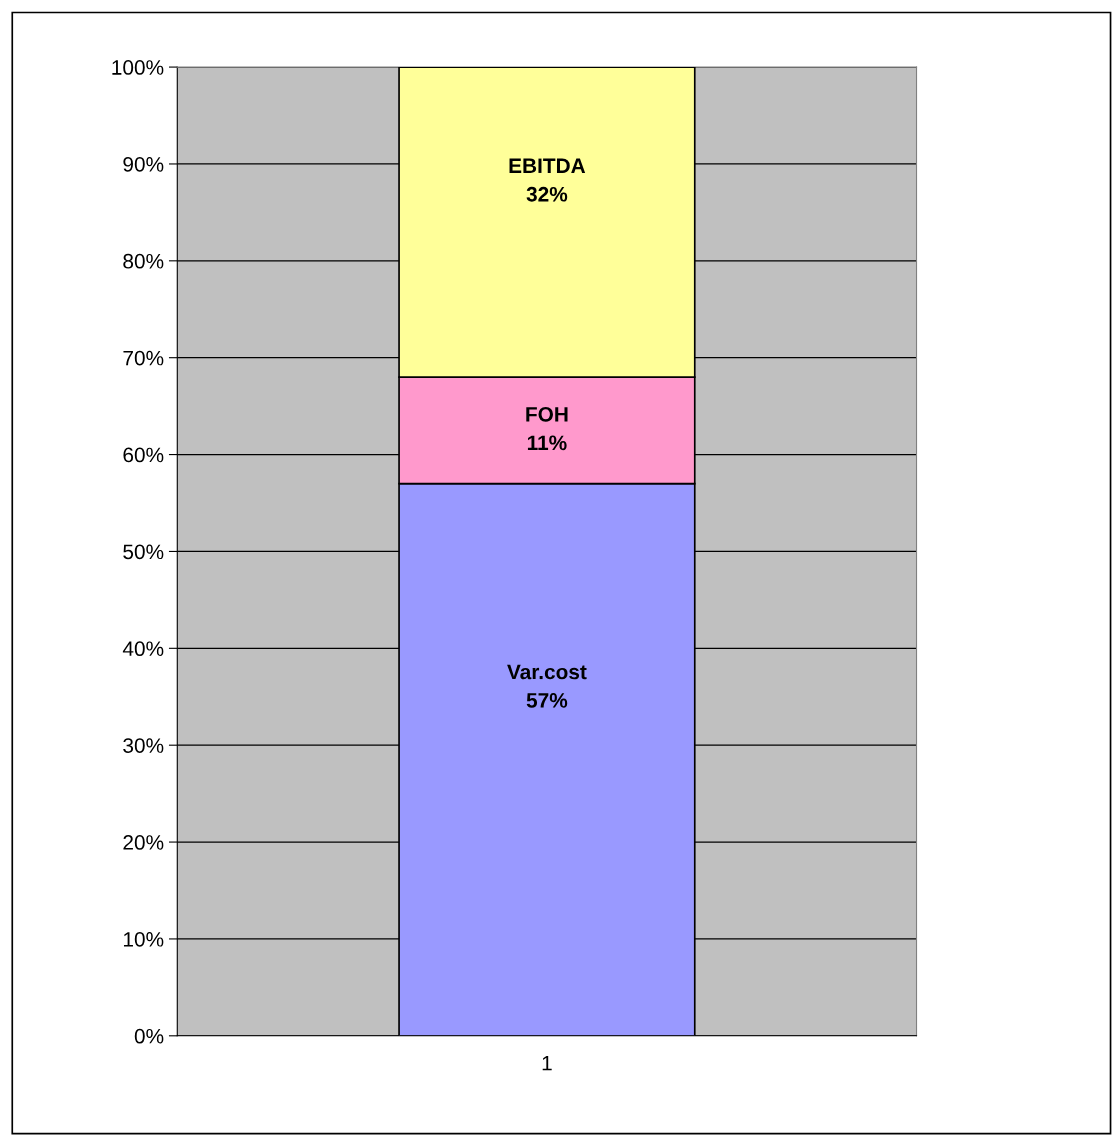 The height and width of the screenshot is (1137, 1115). I want to click on y-tick-label: 70%, so click(143, 358).